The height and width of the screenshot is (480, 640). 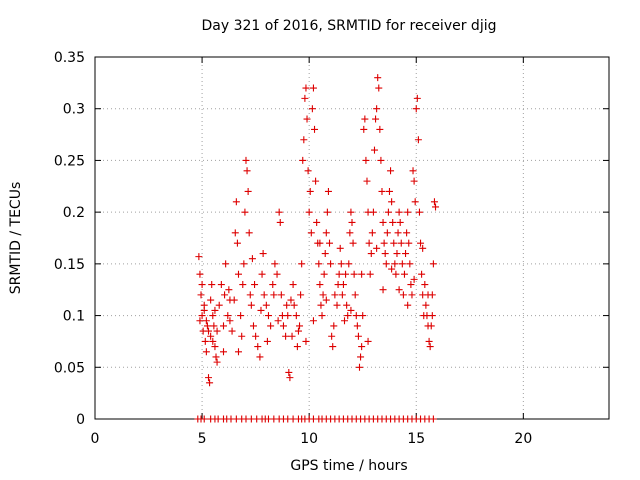 I want to click on y-tick-label: 0.25, so click(x=69, y=161).